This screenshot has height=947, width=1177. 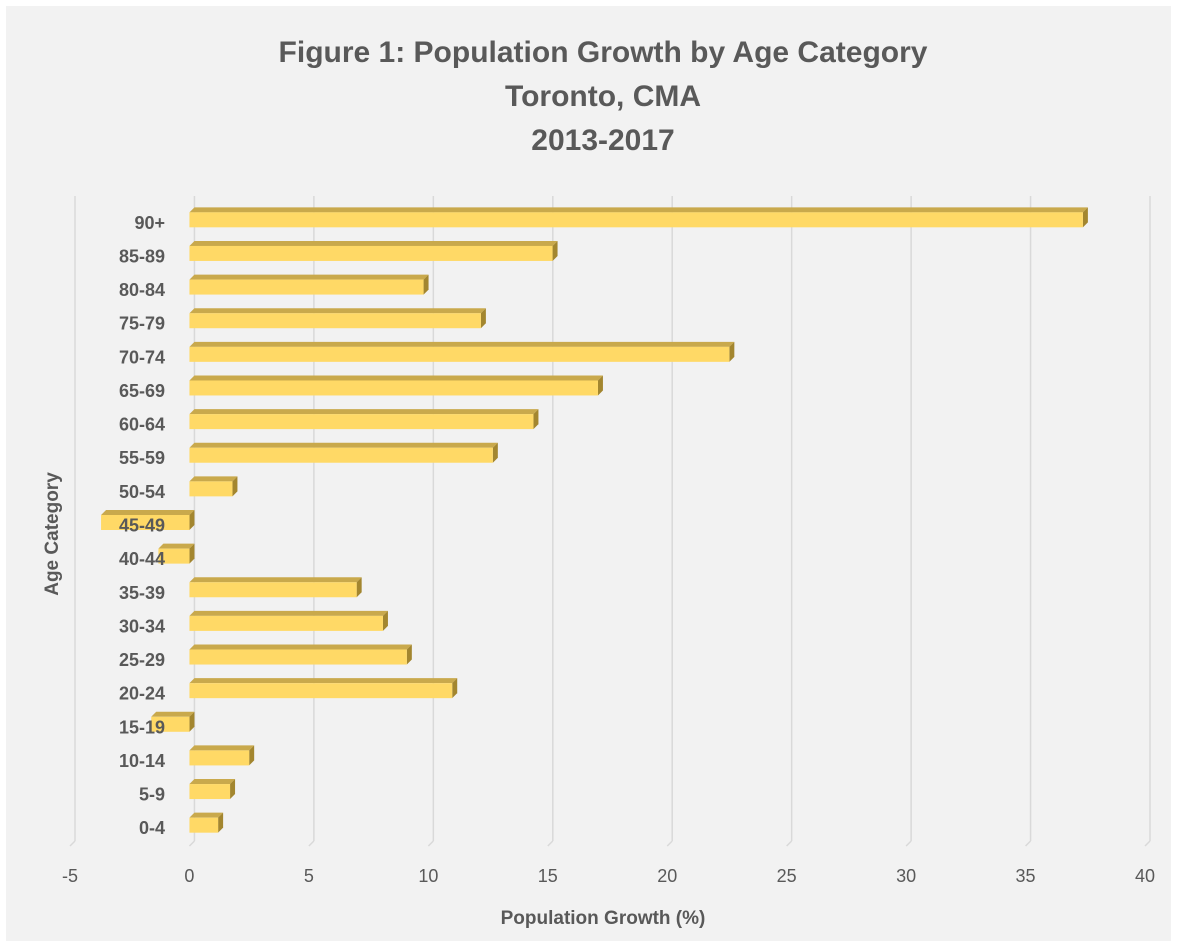 What do you see at coordinates (149, 223) in the screenshot?
I see `category-label: 90+` at bounding box center [149, 223].